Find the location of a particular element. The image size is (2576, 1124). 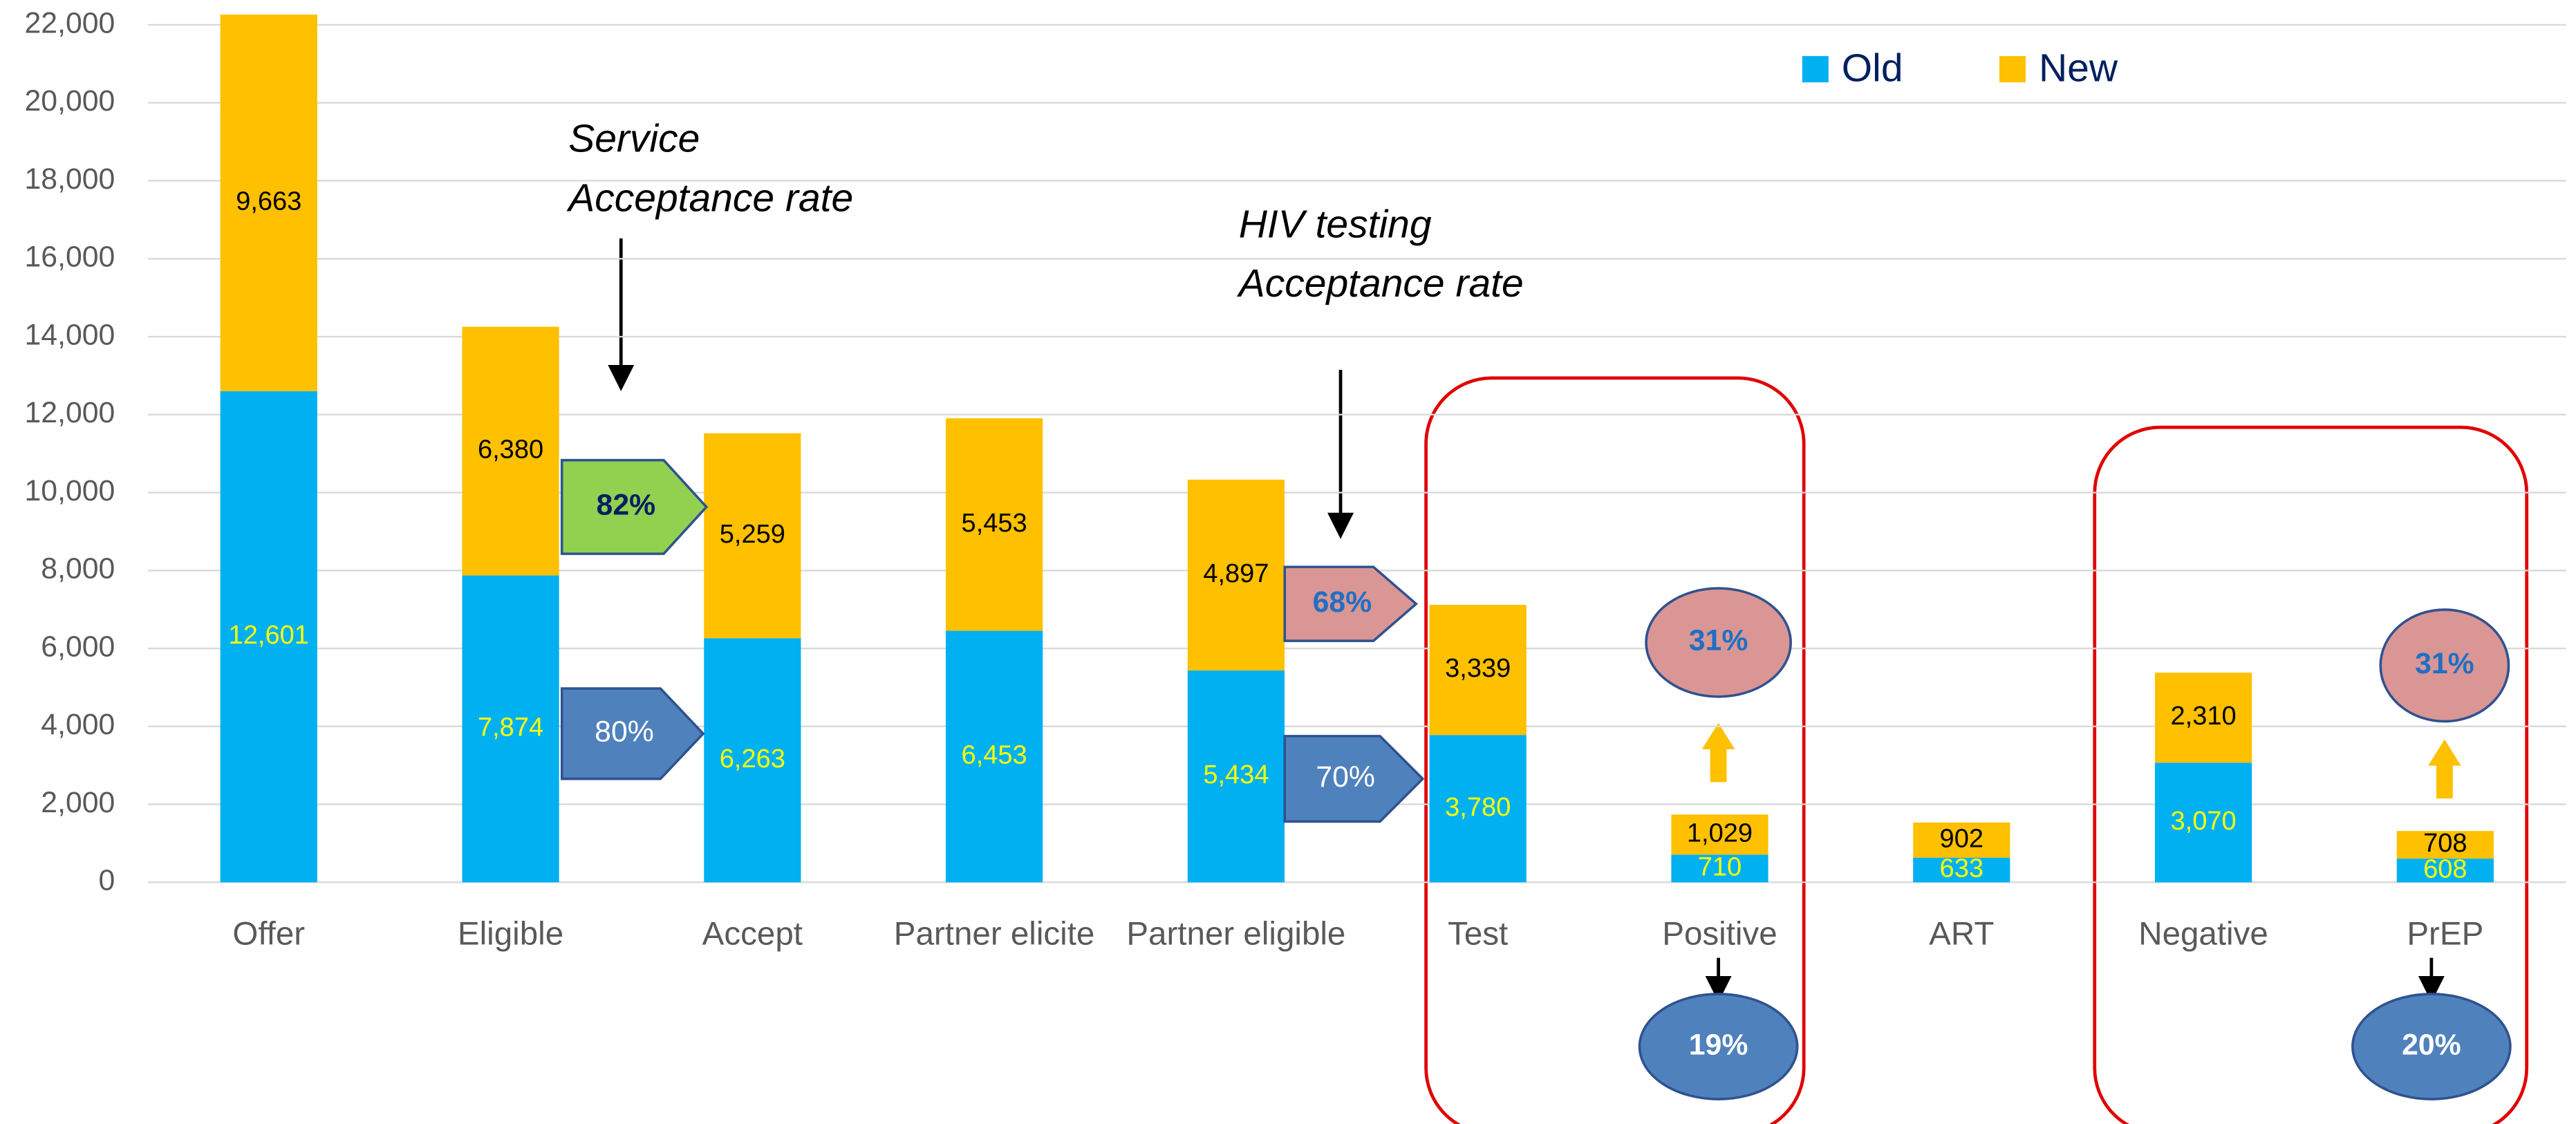

x-tick-label: Eligible is located at coordinates (510, 935).